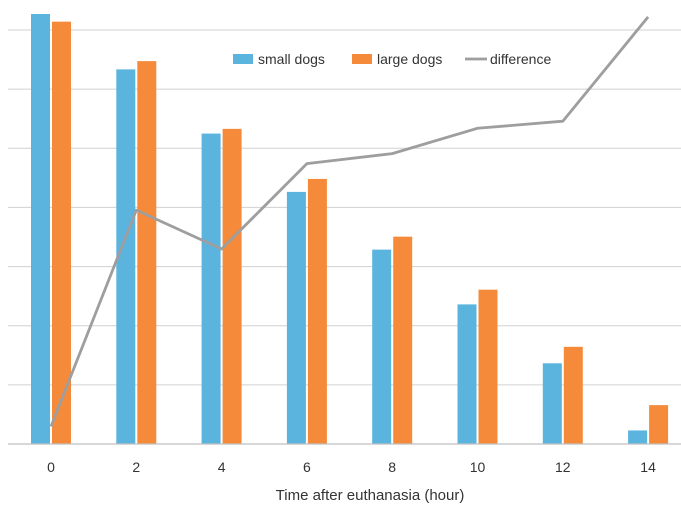 The width and height of the screenshot is (681, 507). What do you see at coordinates (51, 467) in the screenshot?
I see `x-tick-label: 0` at bounding box center [51, 467].